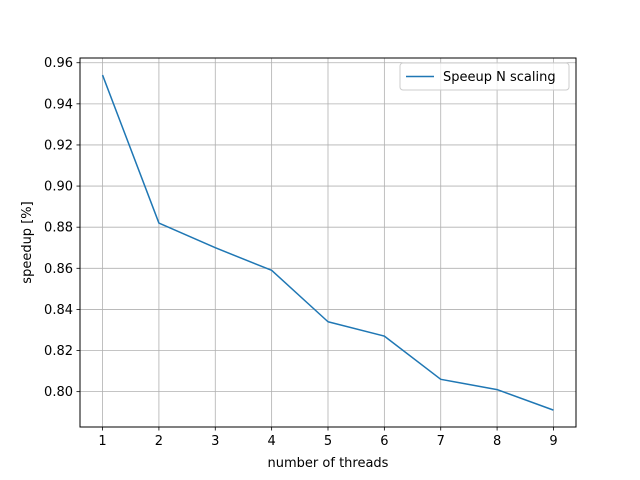 This screenshot has width=640, height=480. I want to click on y-tick-label: 0.82, so click(58, 351).